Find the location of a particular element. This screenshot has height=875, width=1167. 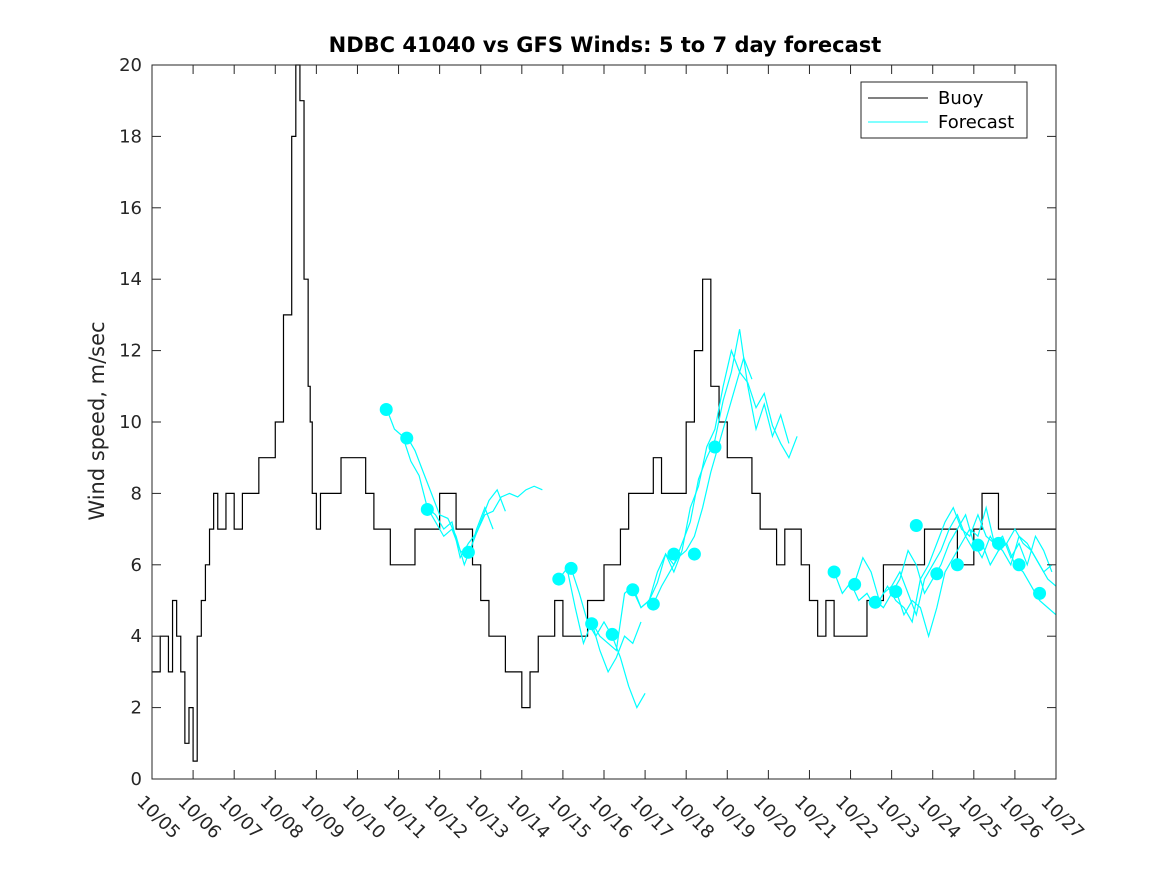

legend-label-forecast: Forecast is located at coordinates (976, 122).